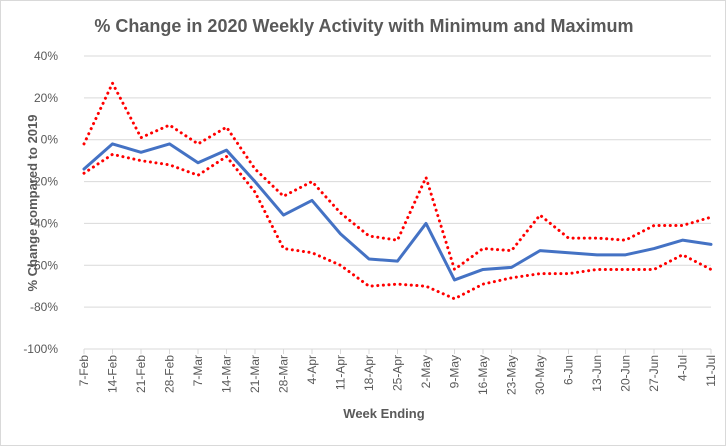 This screenshot has width=726, height=447. What do you see at coordinates (141, 374) in the screenshot?
I see `x-tick-label: 21-Feb` at bounding box center [141, 374].